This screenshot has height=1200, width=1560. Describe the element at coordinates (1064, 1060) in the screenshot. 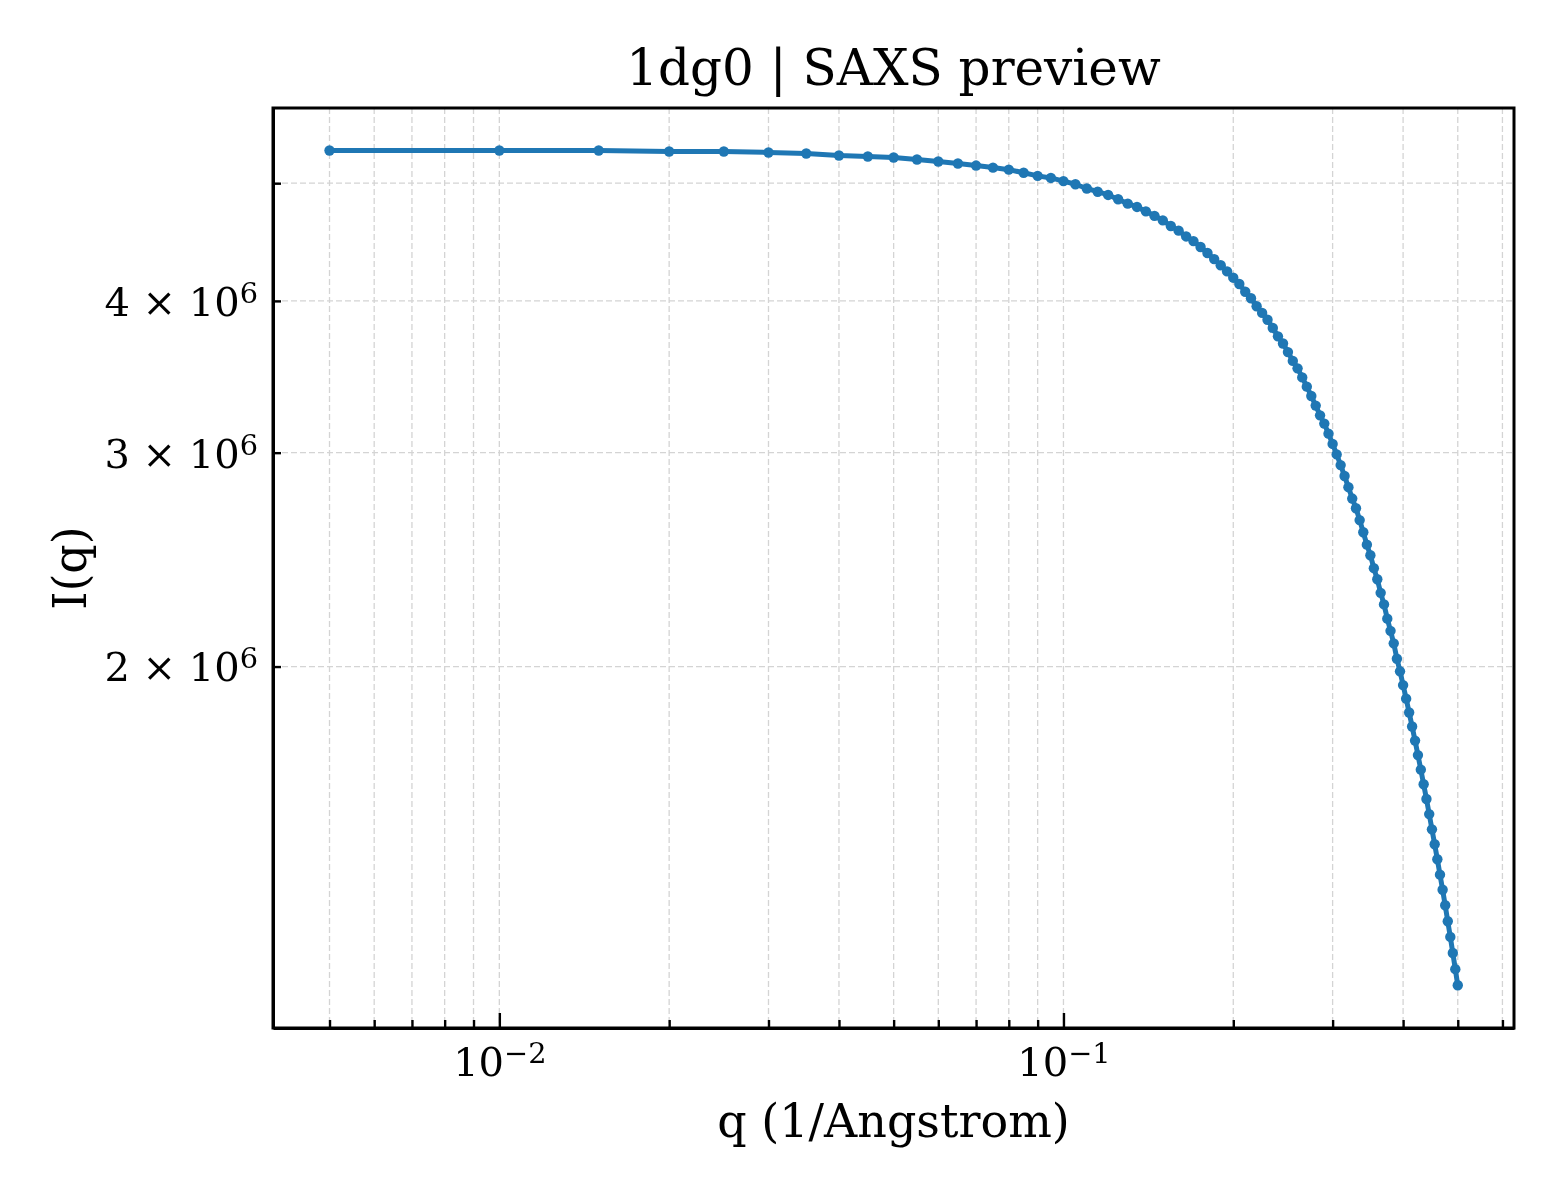

I see `x-tick-label: 10$^{−1}$` at that location.